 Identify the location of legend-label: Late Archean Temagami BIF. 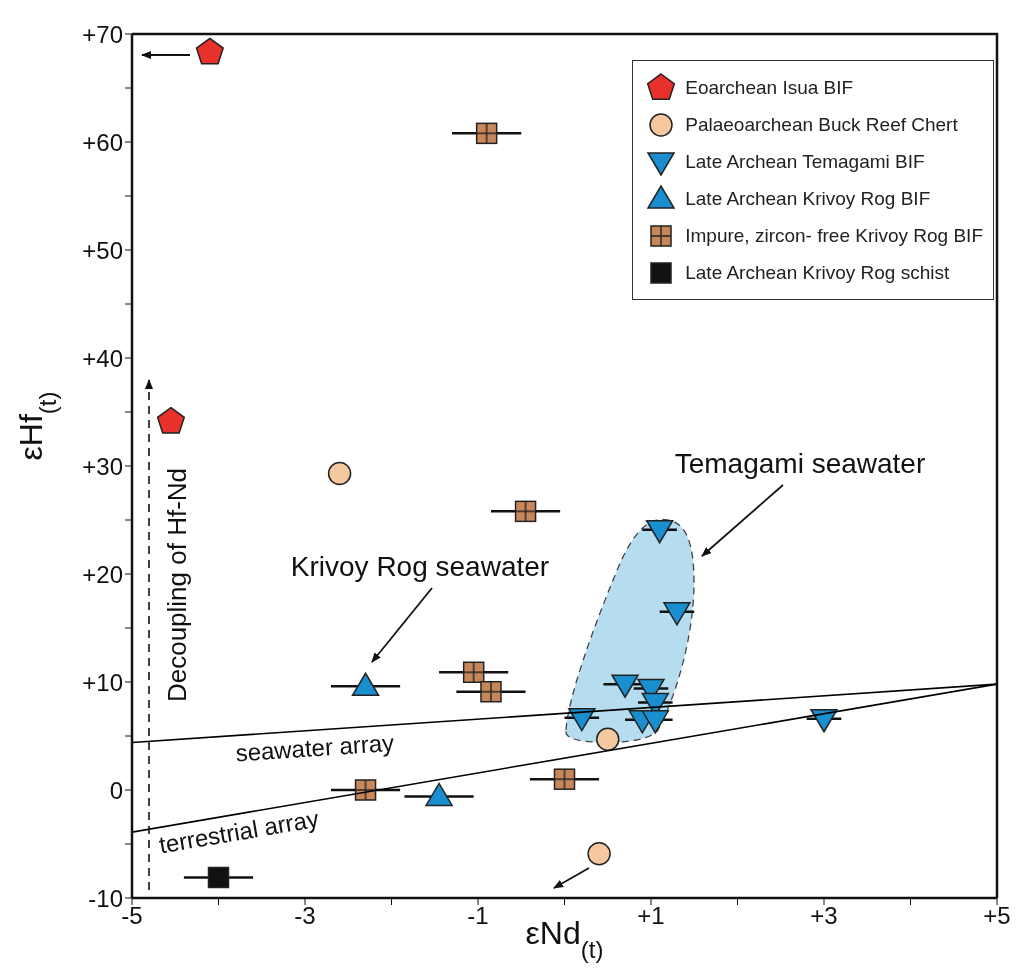
(805, 161).